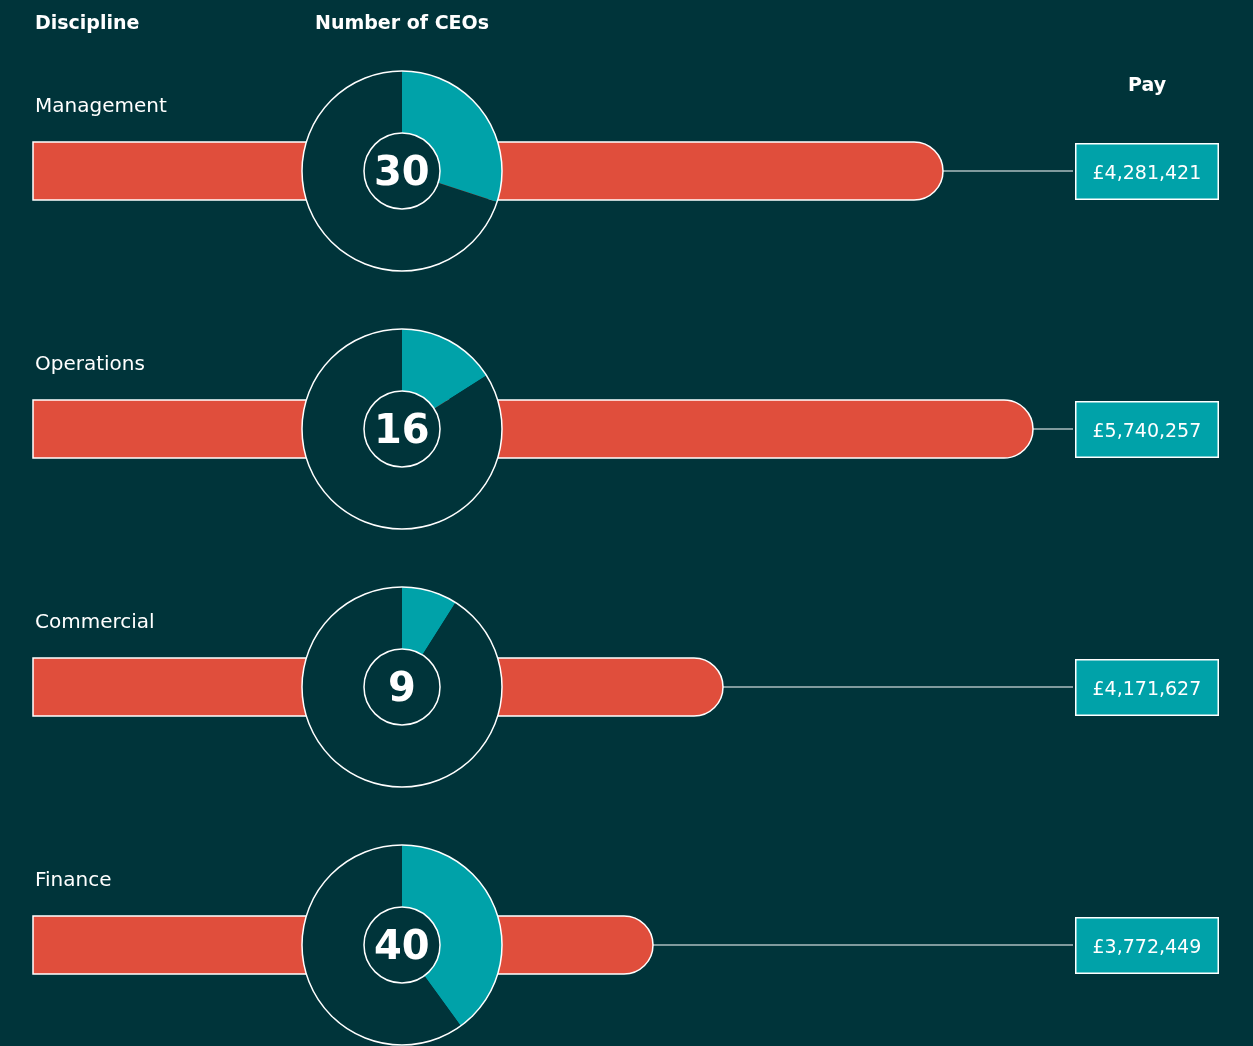  I want to click on text: £4,281,421, so click(1147, 171).